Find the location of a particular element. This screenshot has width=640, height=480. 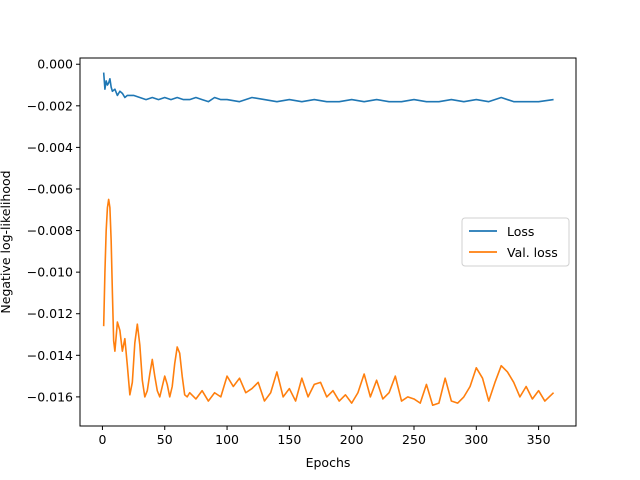

series-line-loss is located at coordinates (328, 87).